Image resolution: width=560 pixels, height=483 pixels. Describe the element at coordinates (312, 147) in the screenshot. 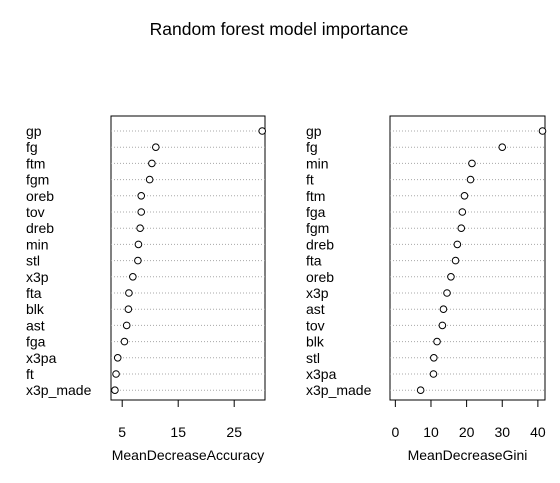

I see `gini-row-label: fg` at that location.